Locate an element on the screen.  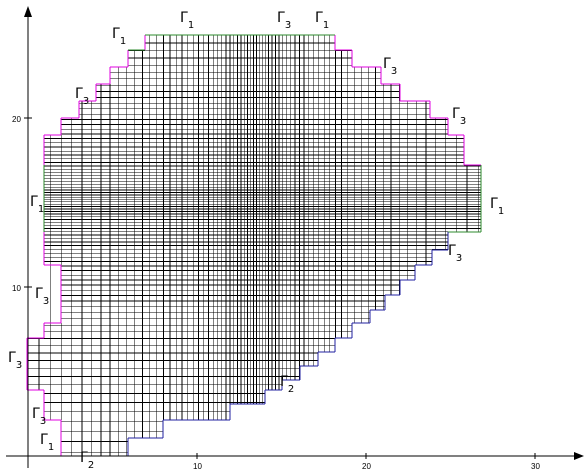
y-tick-label-10: 10 is located at coordinates (16, 288).